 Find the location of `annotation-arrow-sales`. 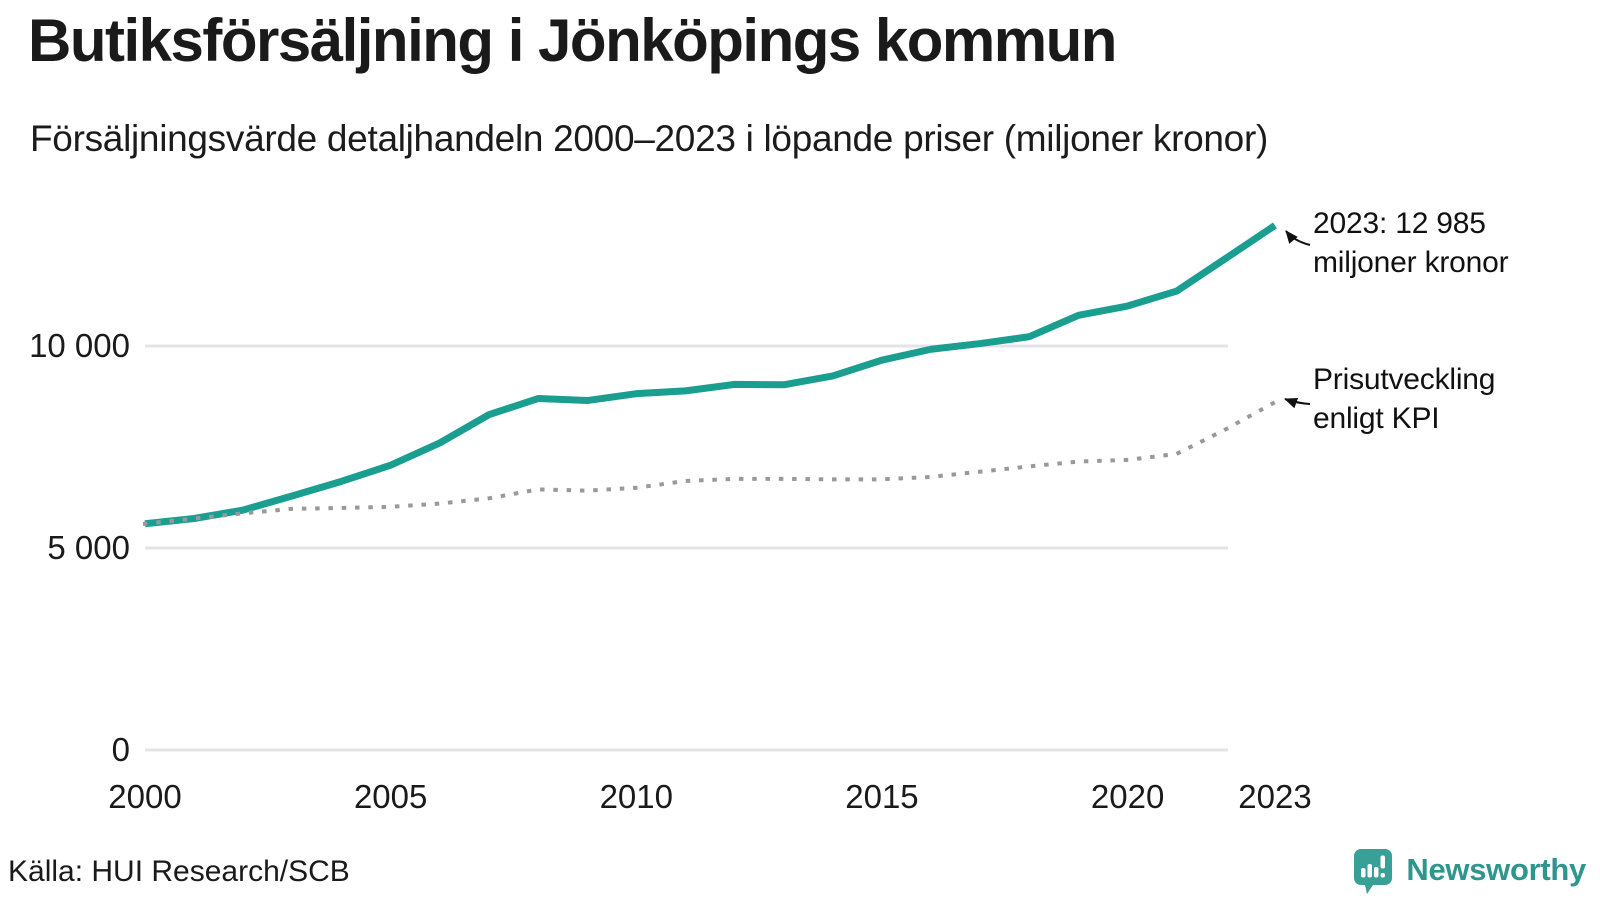

annotation-arrow-sales is located at coordinates (1298, 238).